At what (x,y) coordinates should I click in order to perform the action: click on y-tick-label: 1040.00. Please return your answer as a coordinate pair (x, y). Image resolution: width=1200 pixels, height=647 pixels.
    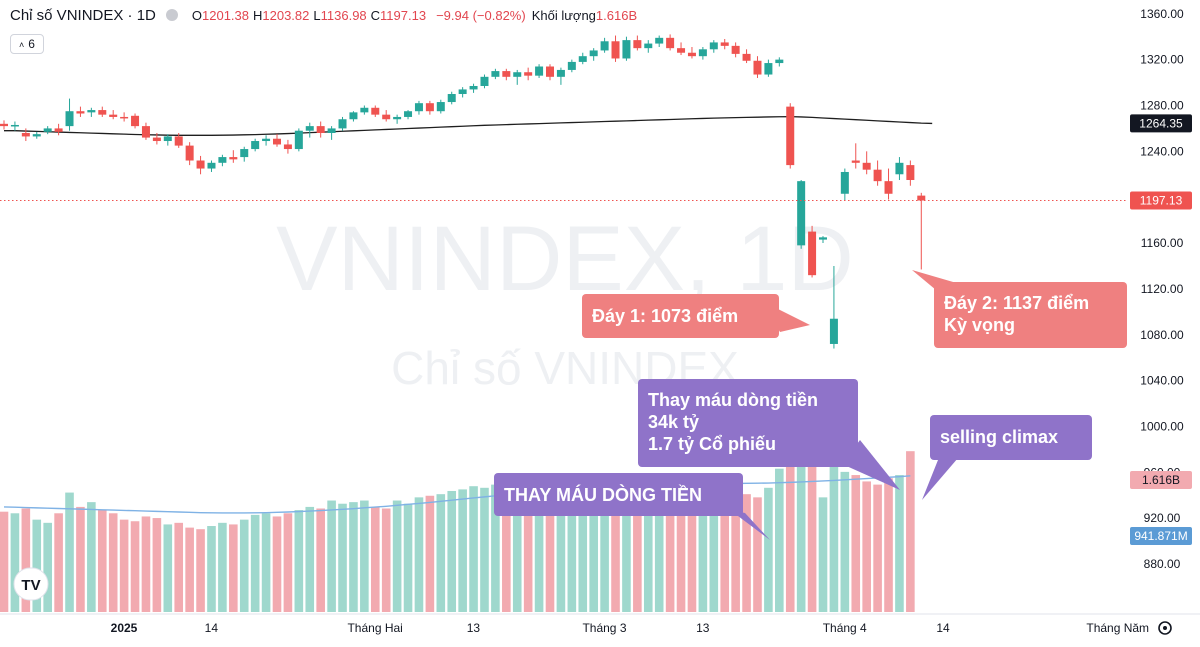
    Looking at the image, I should click on (1162, 381).